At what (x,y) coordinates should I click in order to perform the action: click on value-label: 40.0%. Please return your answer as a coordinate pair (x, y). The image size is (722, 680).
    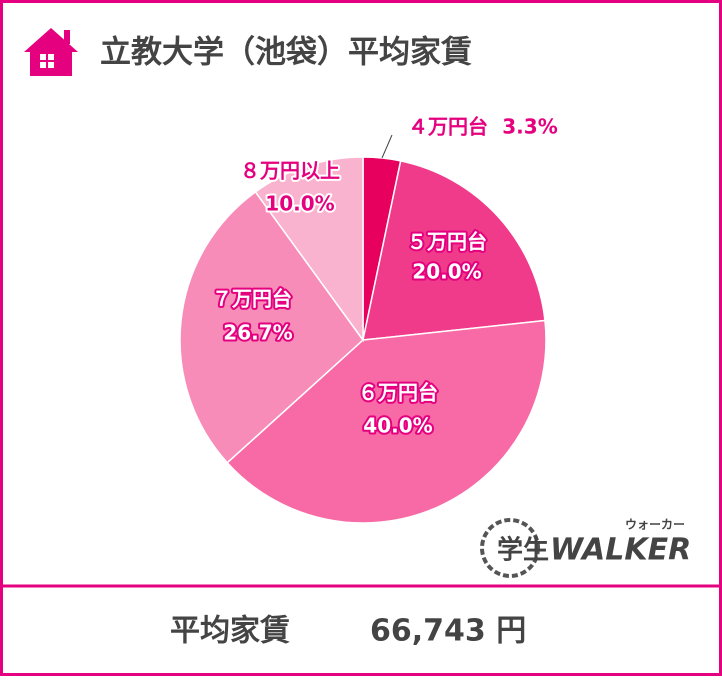
    Looking at the image, I should click on (397, 426).